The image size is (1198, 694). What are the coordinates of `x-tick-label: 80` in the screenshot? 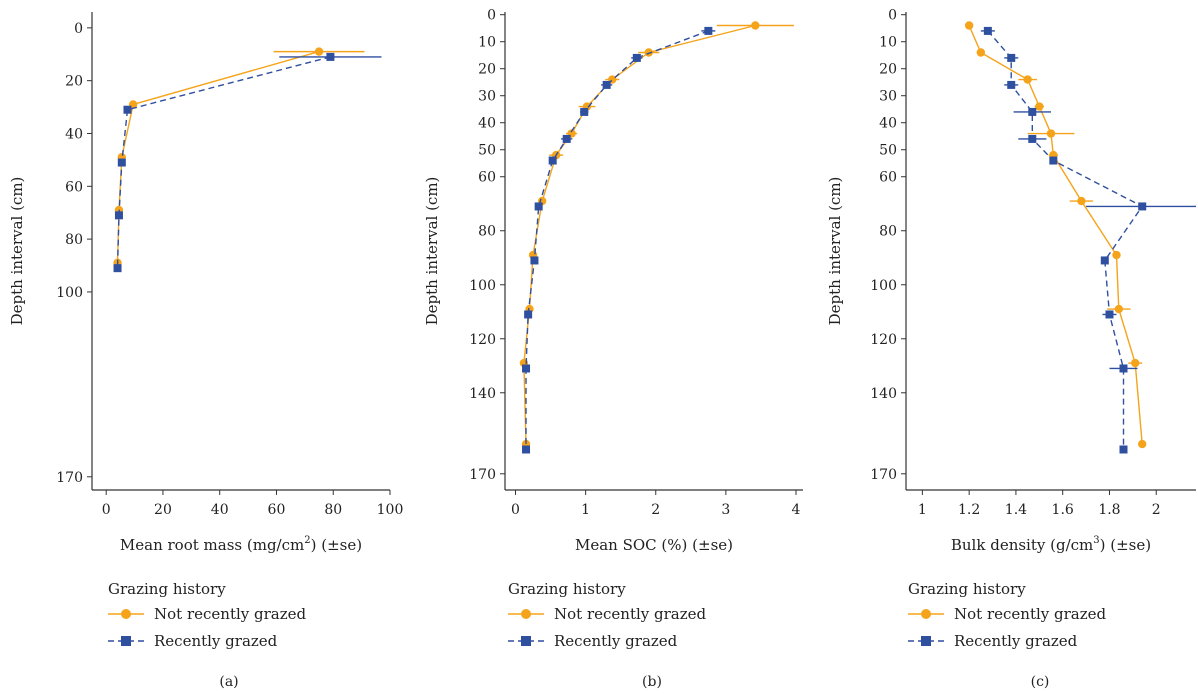 It's located at (333, 510).